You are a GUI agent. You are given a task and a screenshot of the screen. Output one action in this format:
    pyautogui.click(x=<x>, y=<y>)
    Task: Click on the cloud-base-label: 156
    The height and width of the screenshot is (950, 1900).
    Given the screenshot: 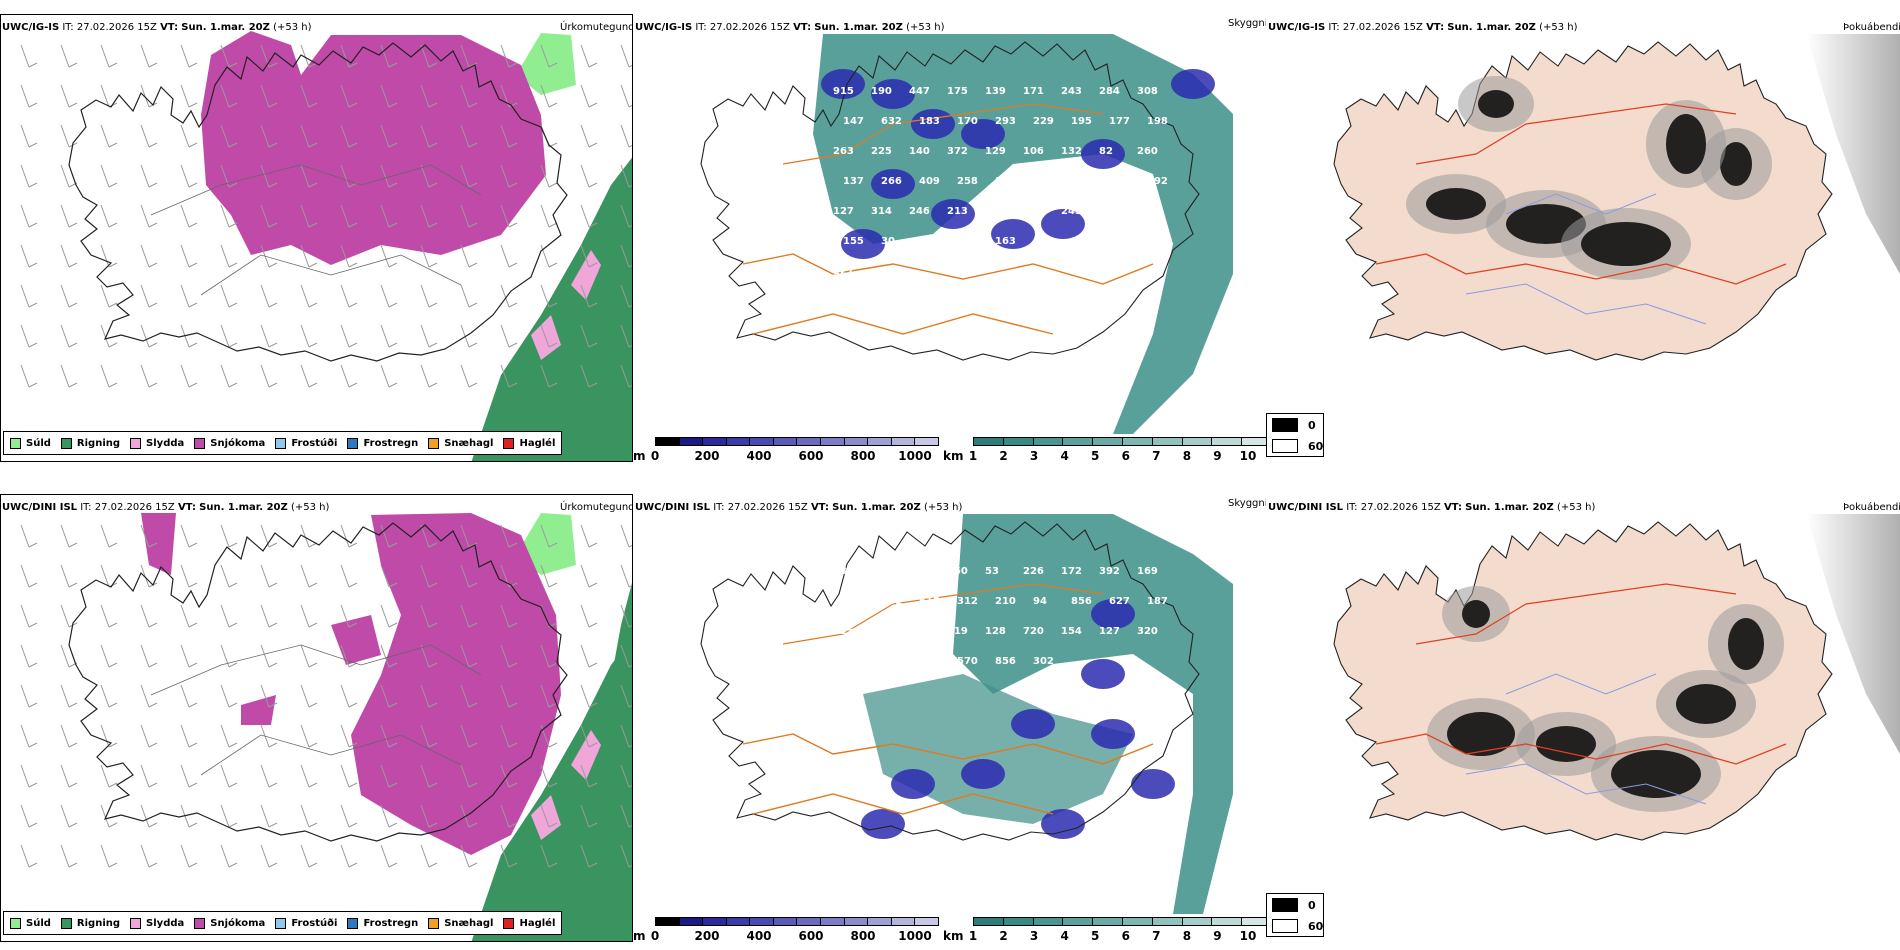 What is the action you would take?
    pyautogui.click(x=1043, y=241)
    